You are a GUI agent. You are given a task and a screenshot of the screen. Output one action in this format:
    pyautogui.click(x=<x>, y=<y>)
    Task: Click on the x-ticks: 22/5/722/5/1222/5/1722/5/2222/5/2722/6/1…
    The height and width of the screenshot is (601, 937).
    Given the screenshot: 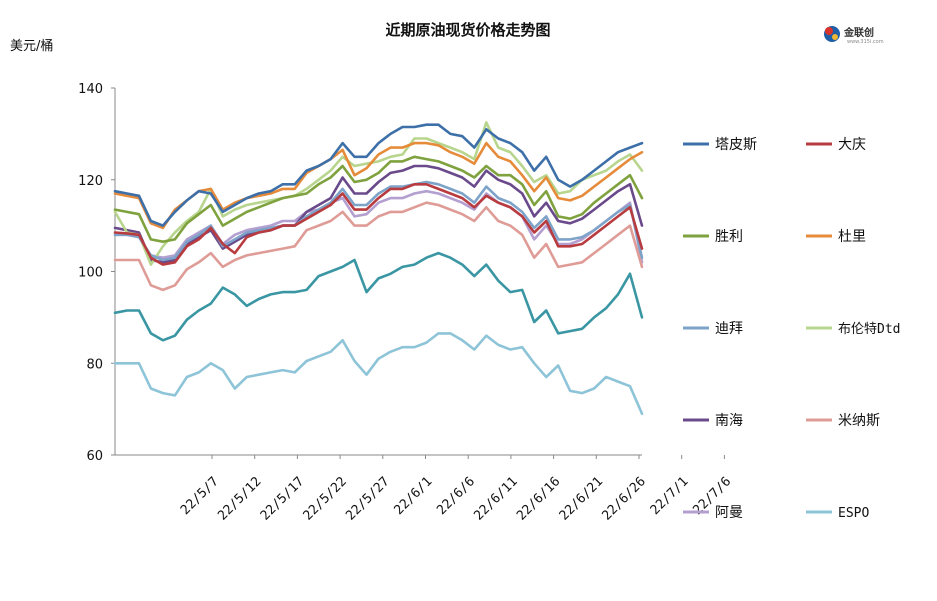 What is the action you would take?
    pyautogui.click(x=456, y=489)
    